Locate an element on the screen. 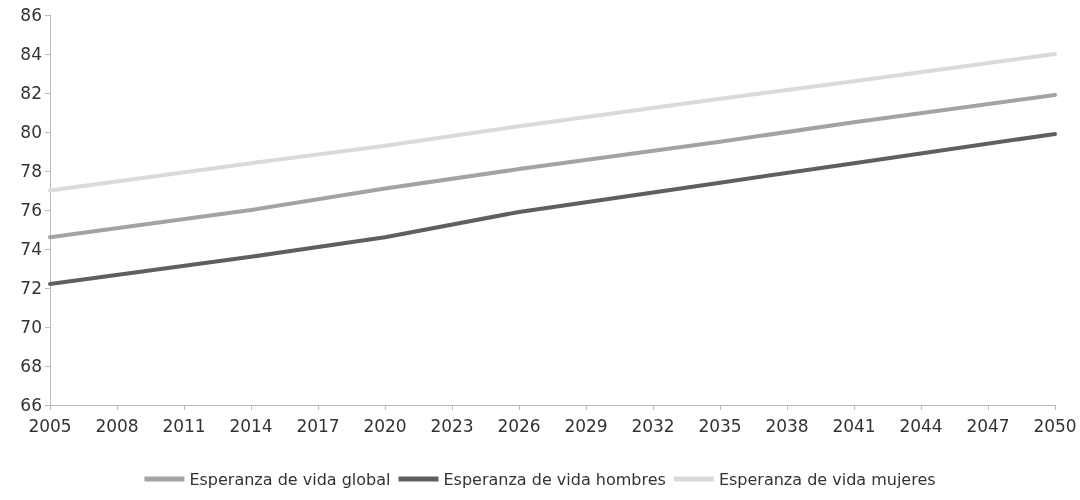 Image resolution: width=1080 pixels, height=500 pixels. x-tick-label: 2014 is located at coordinates (251, 425).